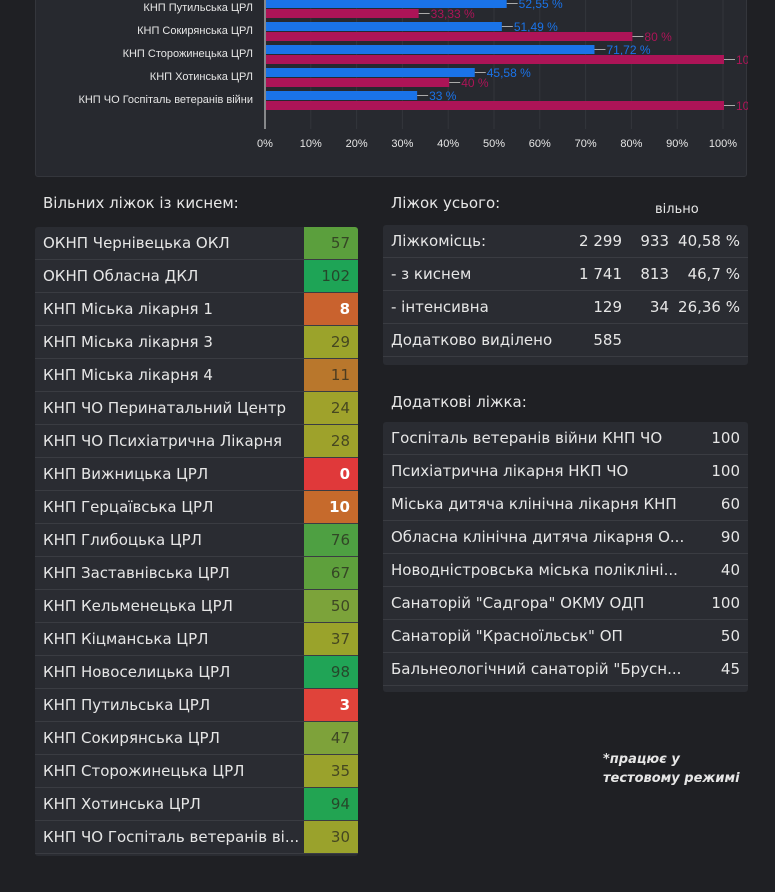 The image size is (775, 892). Describe the element at coordinates (402, 144) in the screenshot. I see `x-tick-label: 30%` at that location.